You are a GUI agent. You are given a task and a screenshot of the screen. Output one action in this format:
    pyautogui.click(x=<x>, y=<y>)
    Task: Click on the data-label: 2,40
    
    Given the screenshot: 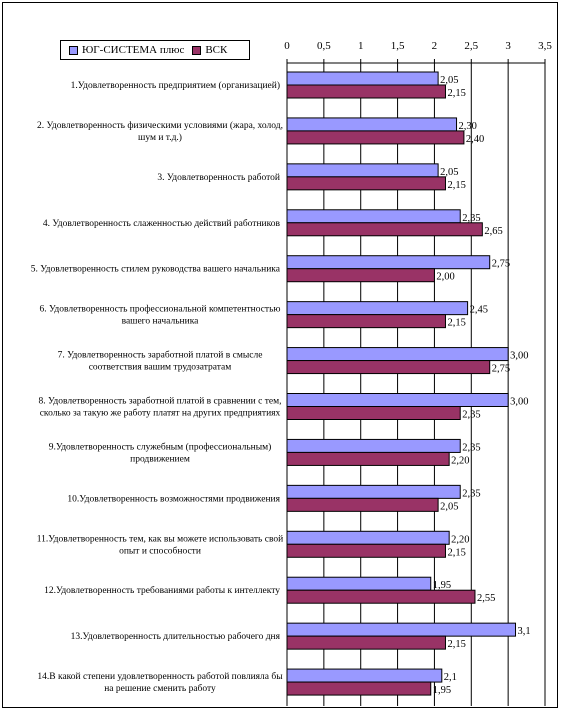 What is the action you would take?
    pyautogui.click(x=475, y=139)
    